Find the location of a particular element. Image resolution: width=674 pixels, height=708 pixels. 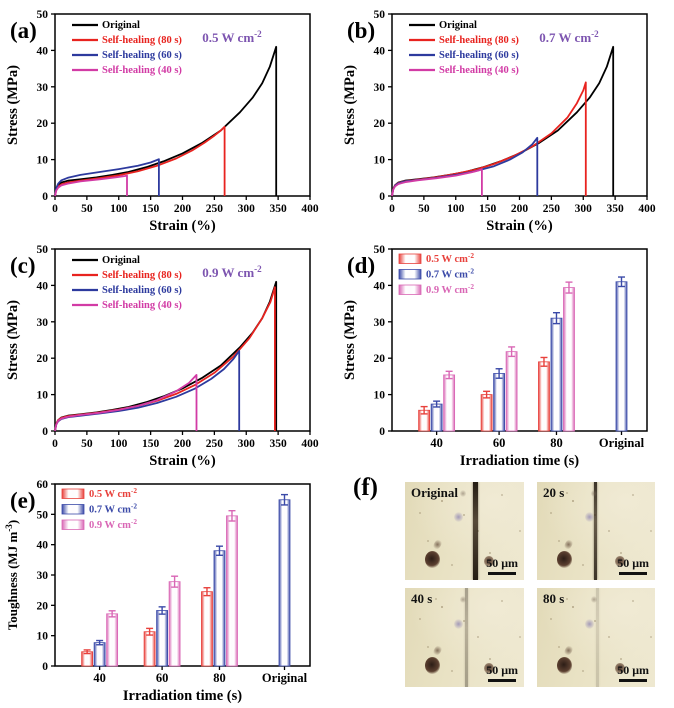

y-tick-label: 60 is located at coordinates (43, 485).